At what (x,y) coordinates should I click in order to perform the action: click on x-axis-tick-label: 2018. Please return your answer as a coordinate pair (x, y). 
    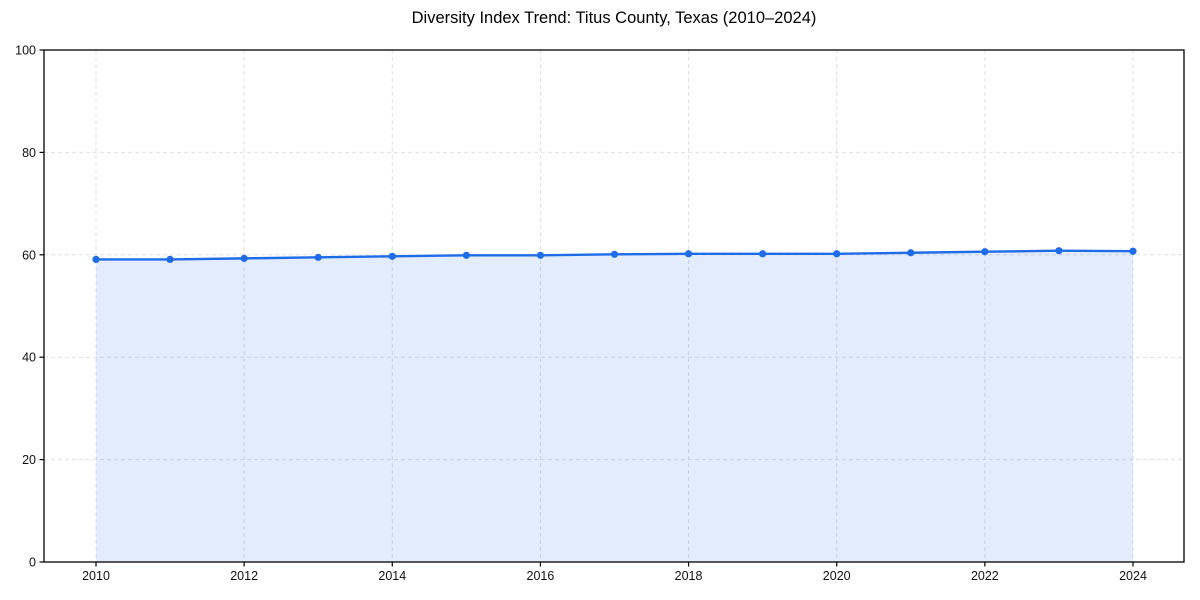
    Looking at the image, I should click on (689, 576).